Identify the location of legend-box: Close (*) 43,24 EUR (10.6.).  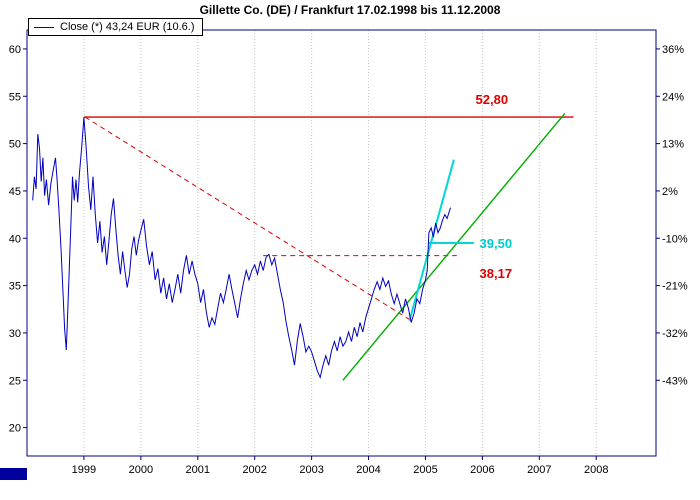
(115, 27).